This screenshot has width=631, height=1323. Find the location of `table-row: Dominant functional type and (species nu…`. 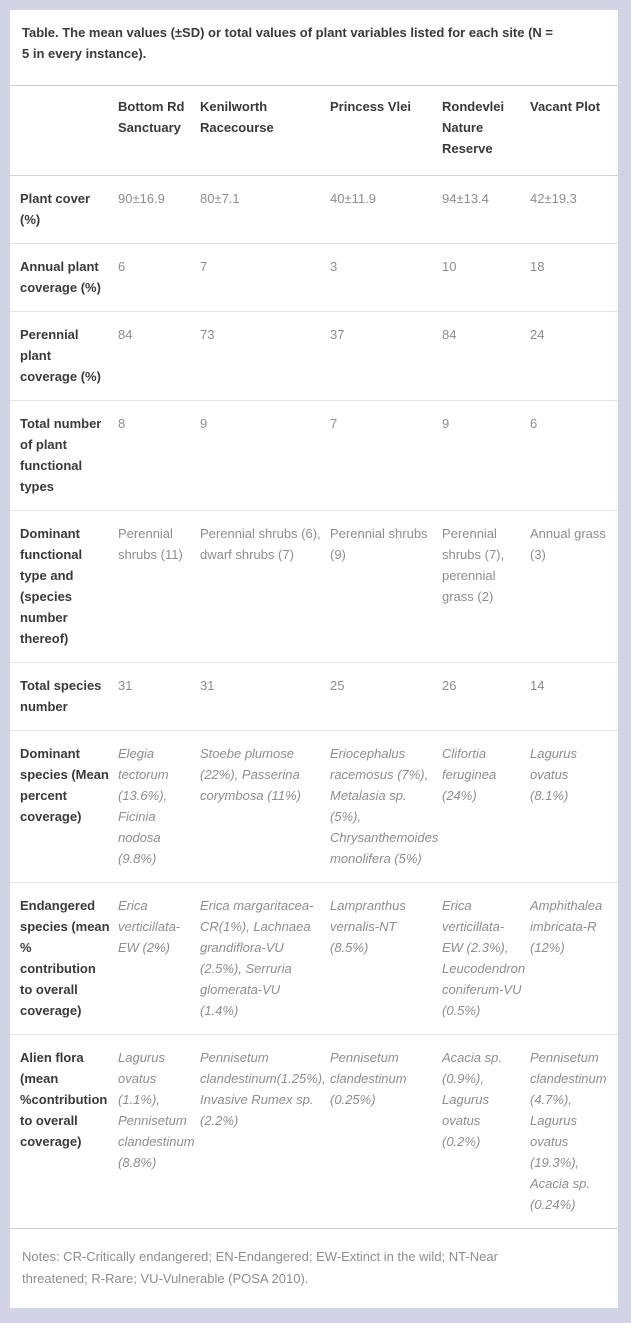

table-row: Dominant functional type and (species nu… is located at coordinates (314, 587).